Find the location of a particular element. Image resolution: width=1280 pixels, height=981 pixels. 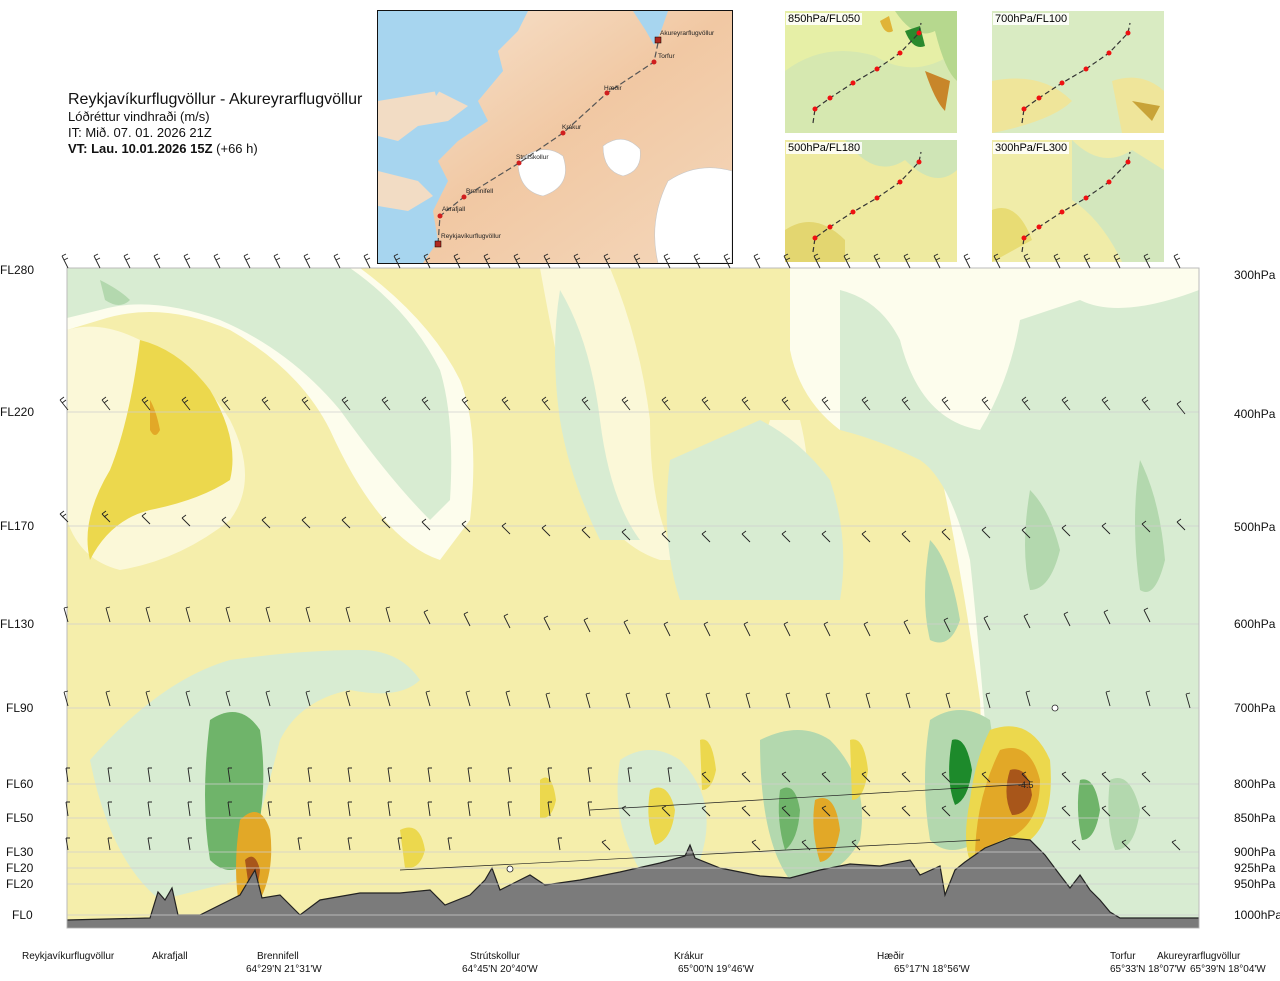

map-label-krakur: Krákur is located at coordinates (572, 127).